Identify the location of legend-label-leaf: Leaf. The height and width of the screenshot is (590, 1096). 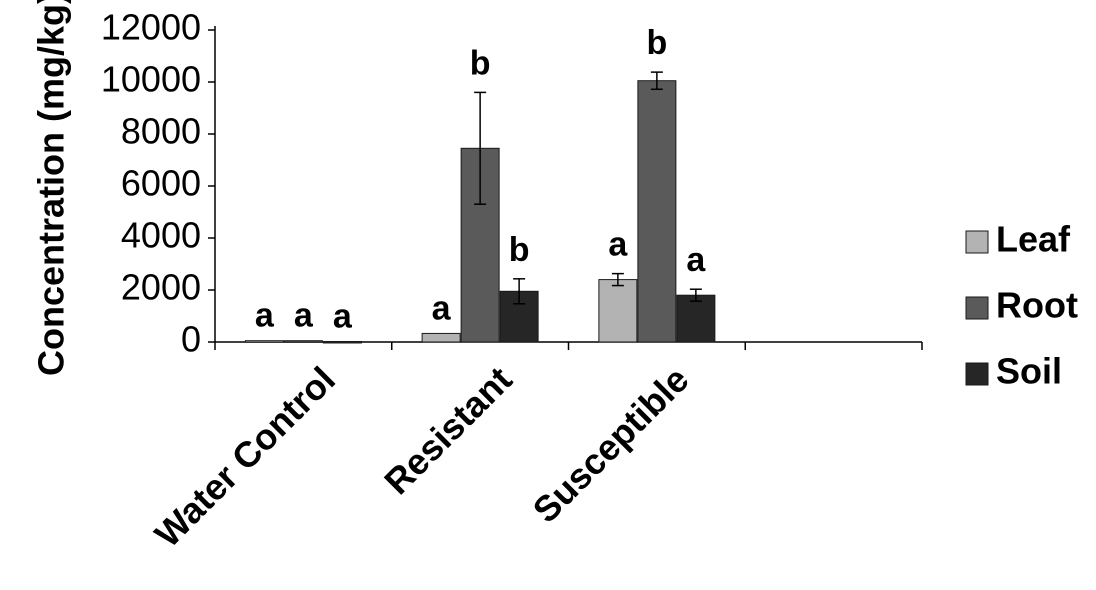
(1033, 239).